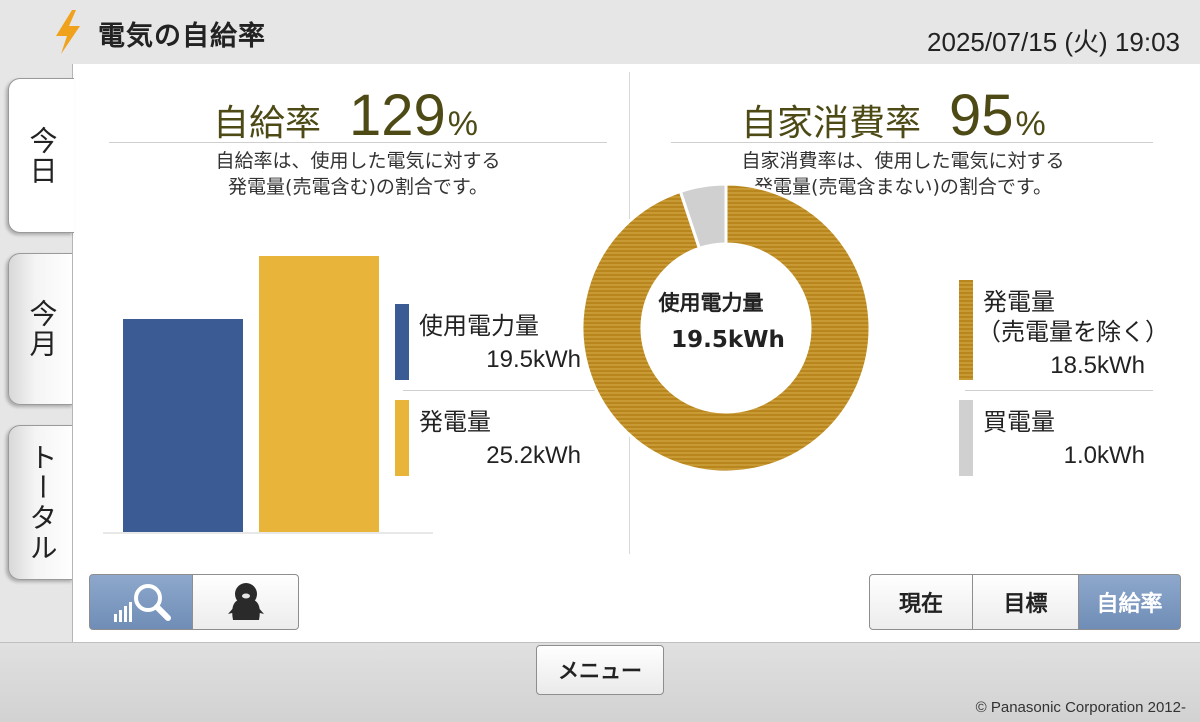 The image size is (1200, 722). I want to click on footer: メニュー © Panasonic Corporation 2012-, so click(600, 682).